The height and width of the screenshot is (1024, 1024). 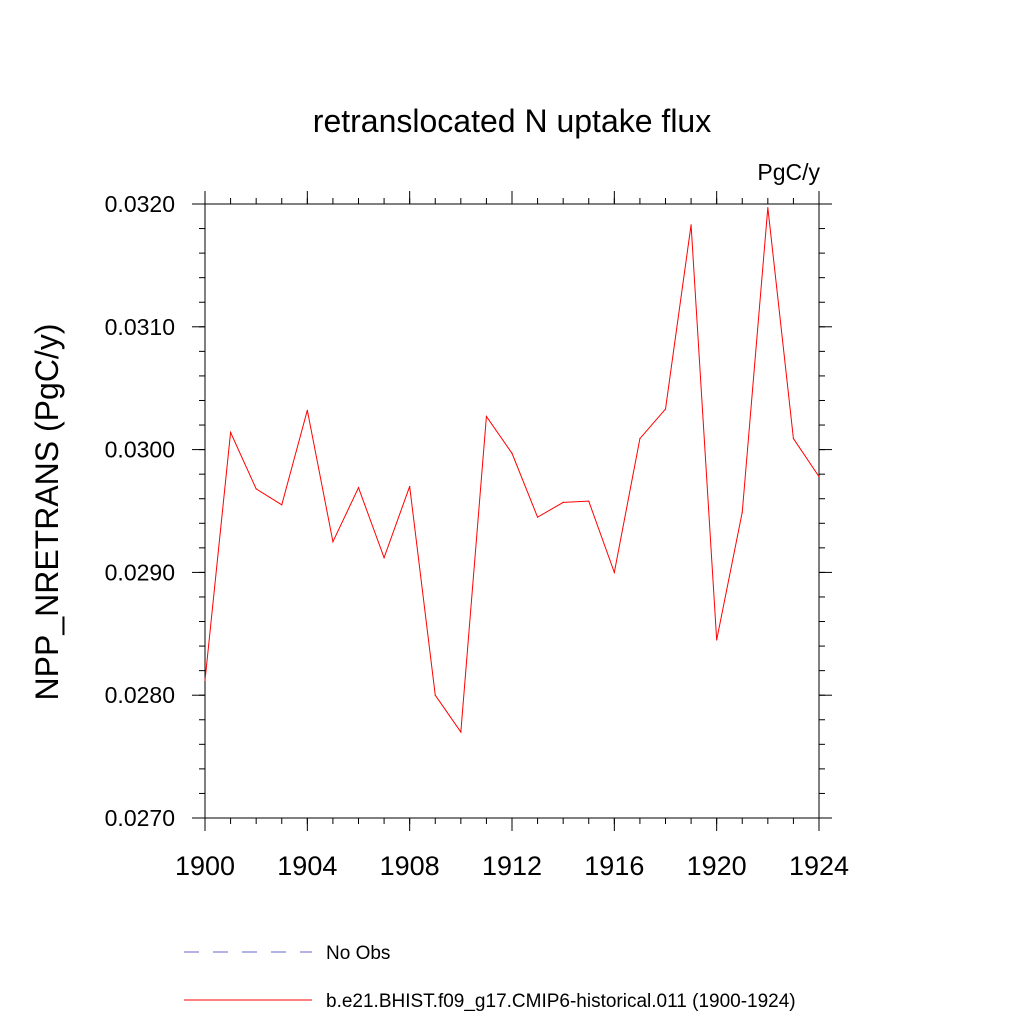 I want to click on y-tick-label: 0.0280, so click(x=140, y=695).